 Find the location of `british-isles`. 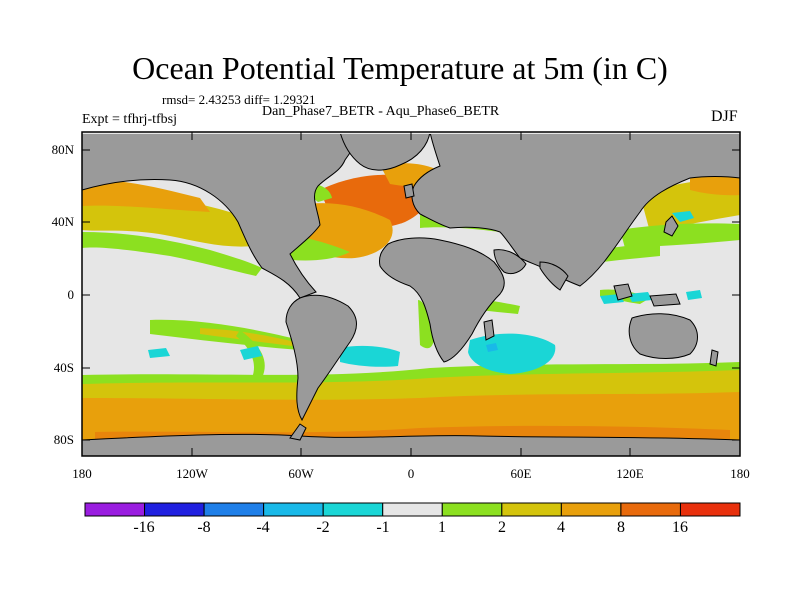

british-isles is located at coordinates (409, 191).